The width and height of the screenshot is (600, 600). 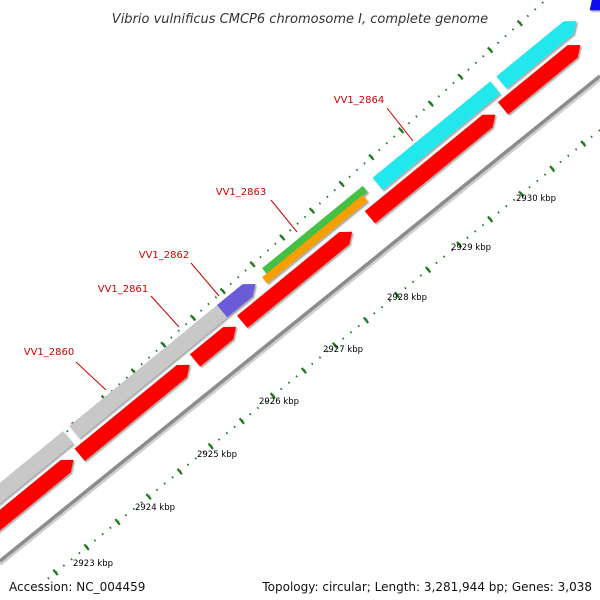 What do you see at coordinates (594, 5) in the screenshot?
I see `gene-blue` at bounding box center [594, 5].